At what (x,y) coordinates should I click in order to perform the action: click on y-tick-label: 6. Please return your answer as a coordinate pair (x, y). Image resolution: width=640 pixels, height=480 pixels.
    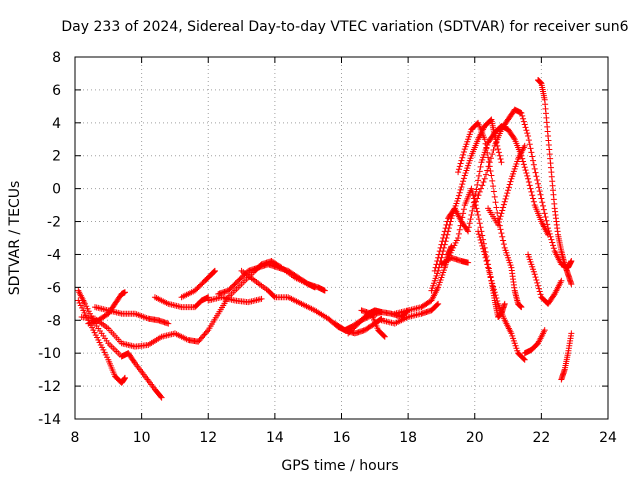
    Looking at the image, I should click on (56, 91).